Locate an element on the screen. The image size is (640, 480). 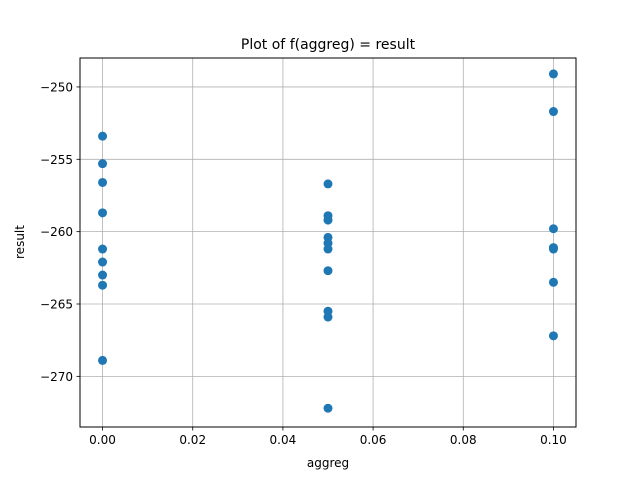
y-tick-label: −250 is located at coordinates (56, 87).